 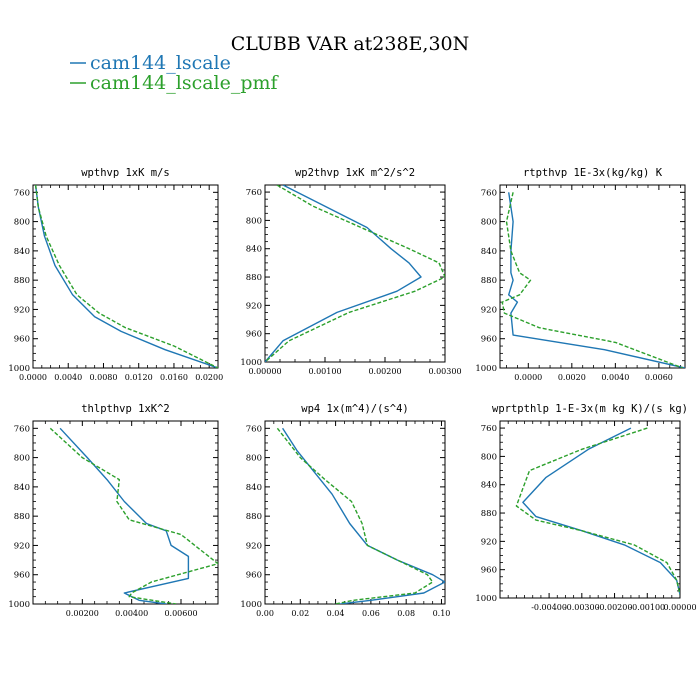 I want to click on x-tick-label: 0.0120, so click(x=139, y=377).